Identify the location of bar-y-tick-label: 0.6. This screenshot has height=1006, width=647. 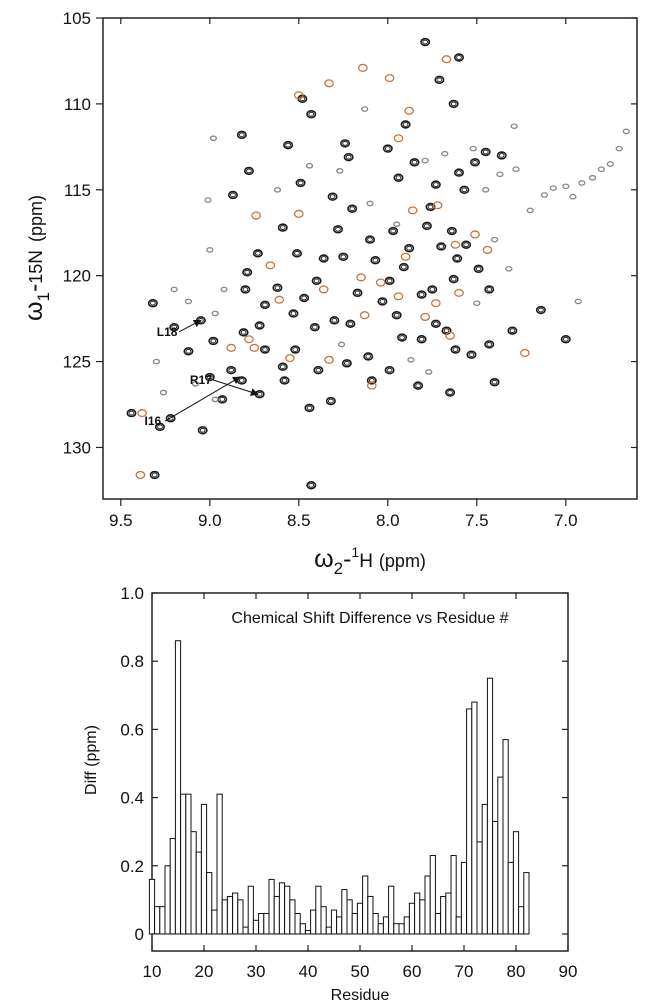
(132, 729).